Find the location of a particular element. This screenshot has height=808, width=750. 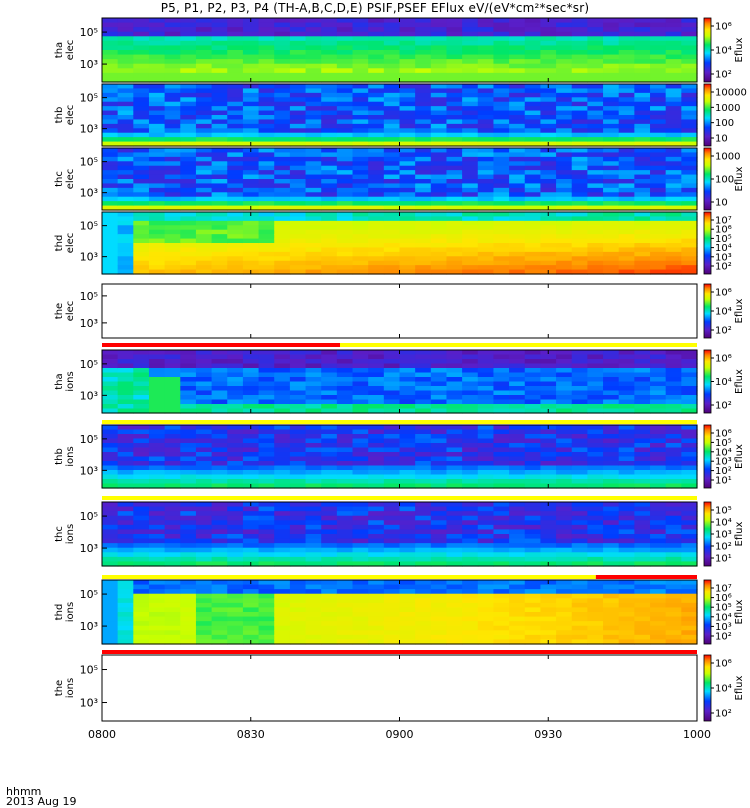

colorbar-tick-label: 10⁶ is located at coordinates (723, 293).